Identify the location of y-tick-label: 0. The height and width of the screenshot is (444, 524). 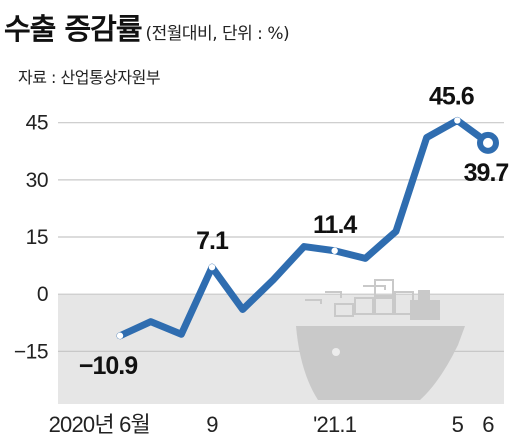
(42, 294).